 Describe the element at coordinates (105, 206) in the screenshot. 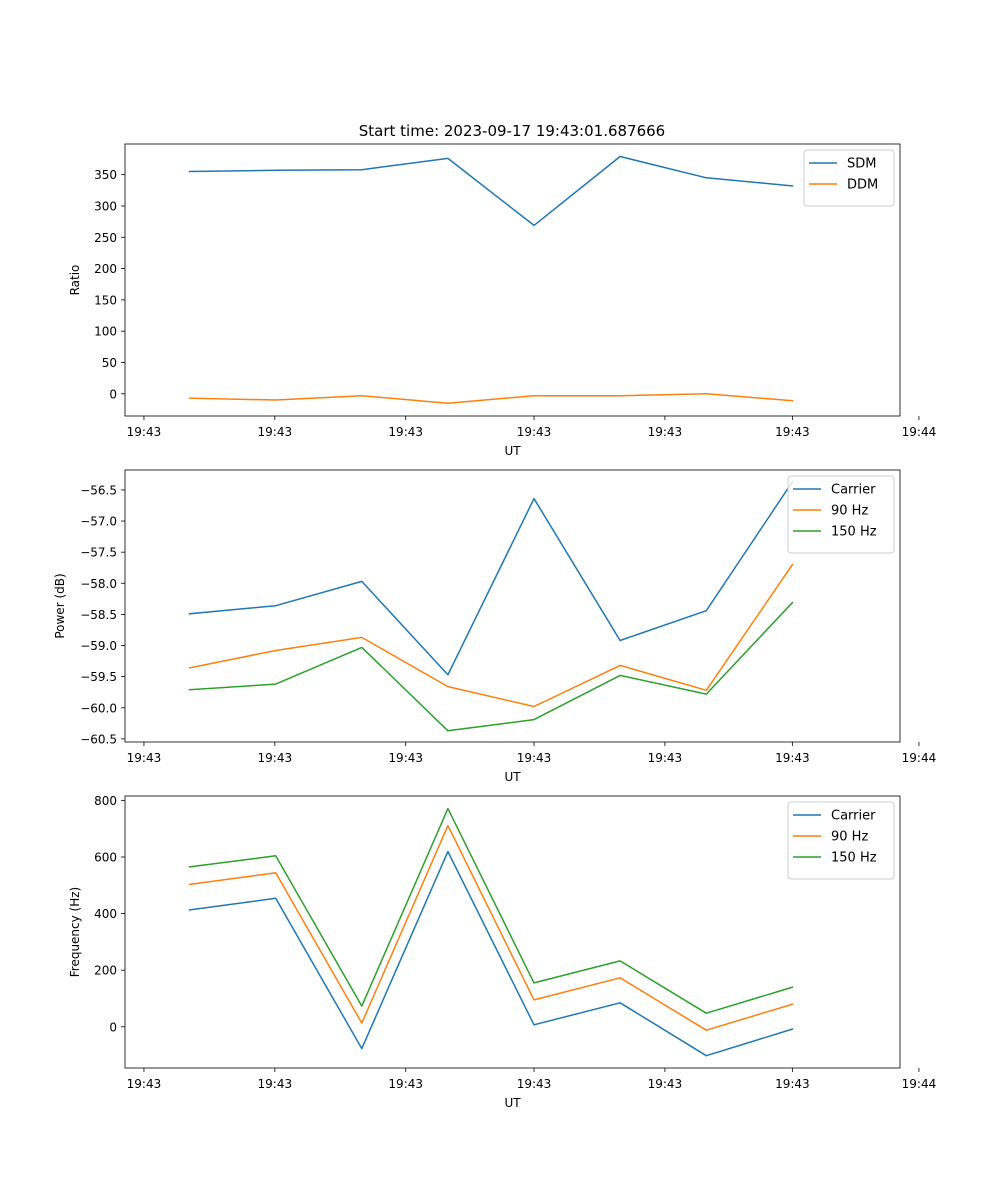

I see `y-tick-label: 300` at that location.